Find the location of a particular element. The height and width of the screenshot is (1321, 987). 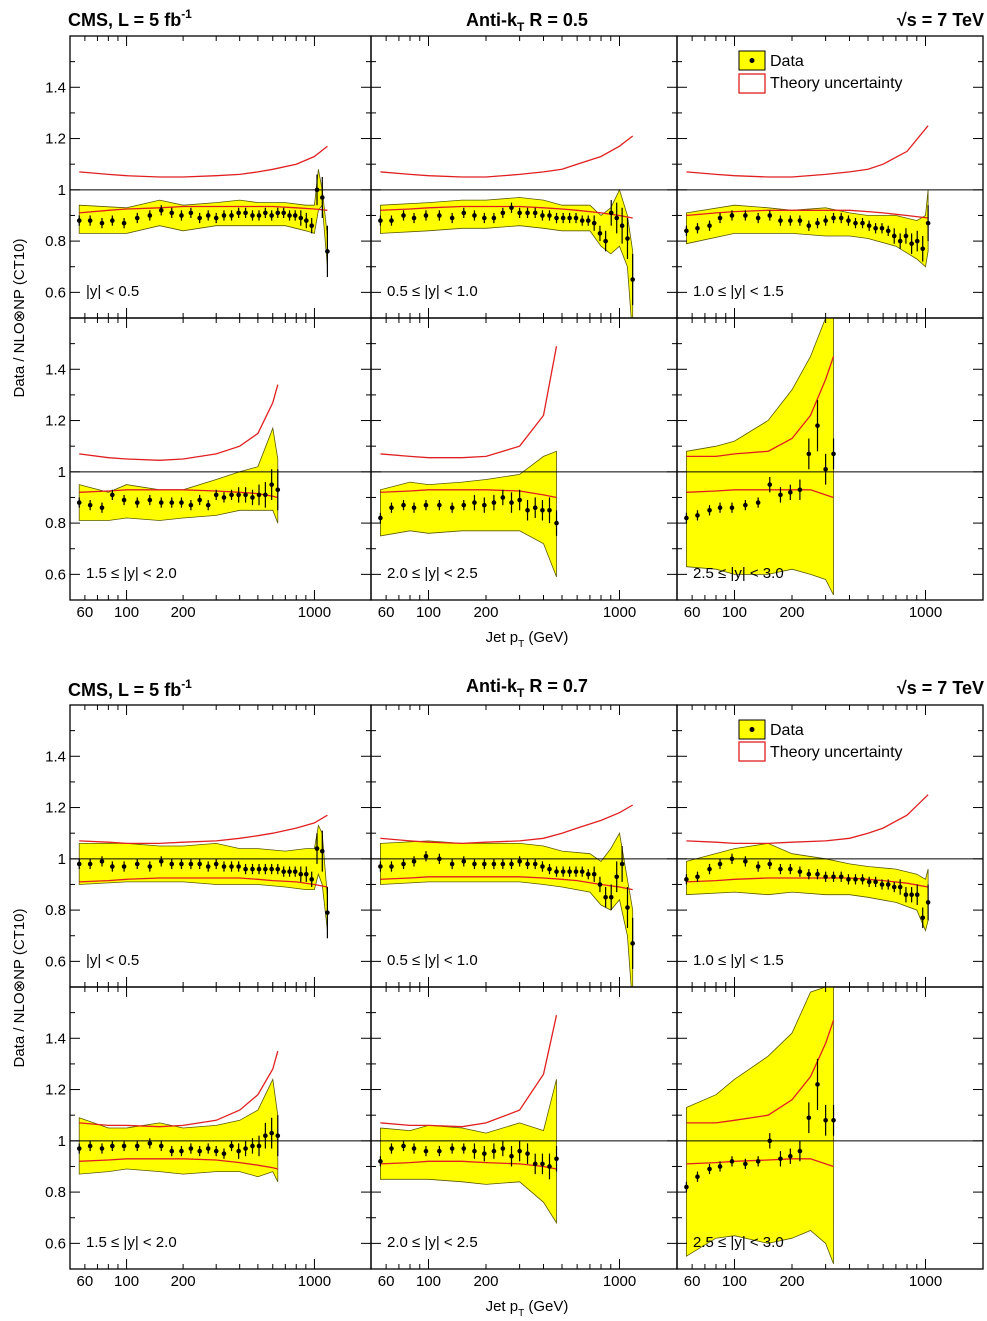

panel-2: 1.0 ≤ |y| < 1.5 is located at coordinates (830, 846).